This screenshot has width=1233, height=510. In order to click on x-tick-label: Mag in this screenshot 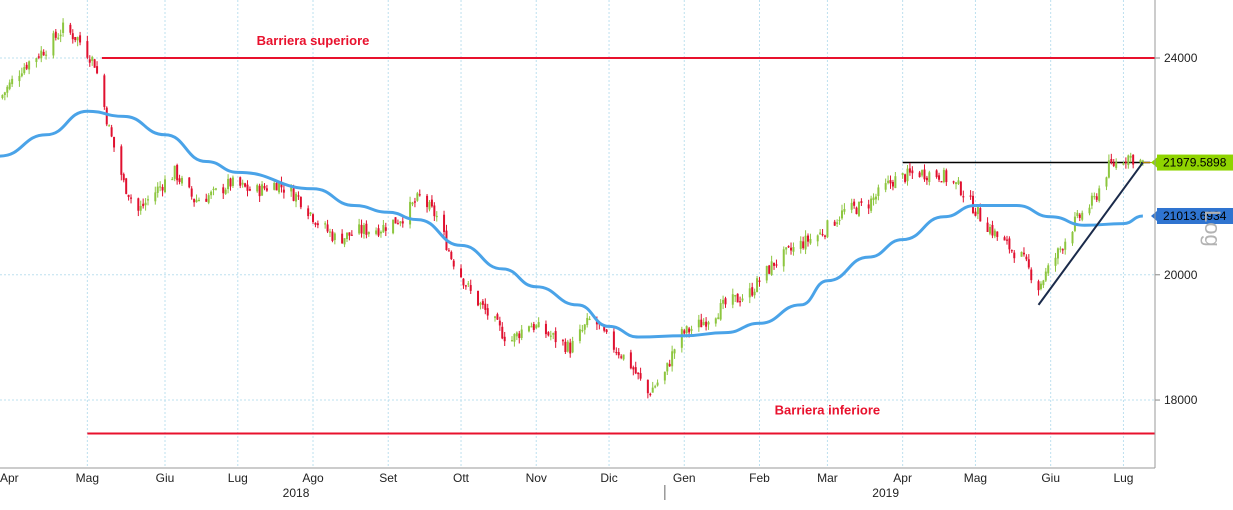, I will do `click(87, 478)`.